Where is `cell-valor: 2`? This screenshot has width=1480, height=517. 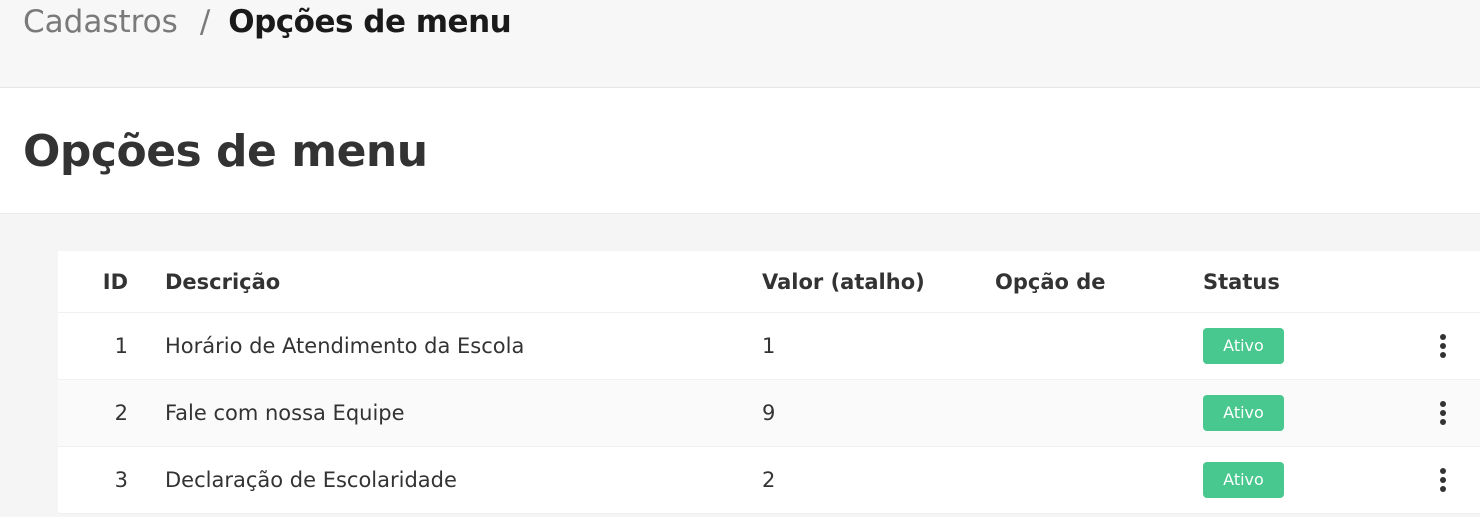 cell-valor: 2 is located at coordinates (769, 480).